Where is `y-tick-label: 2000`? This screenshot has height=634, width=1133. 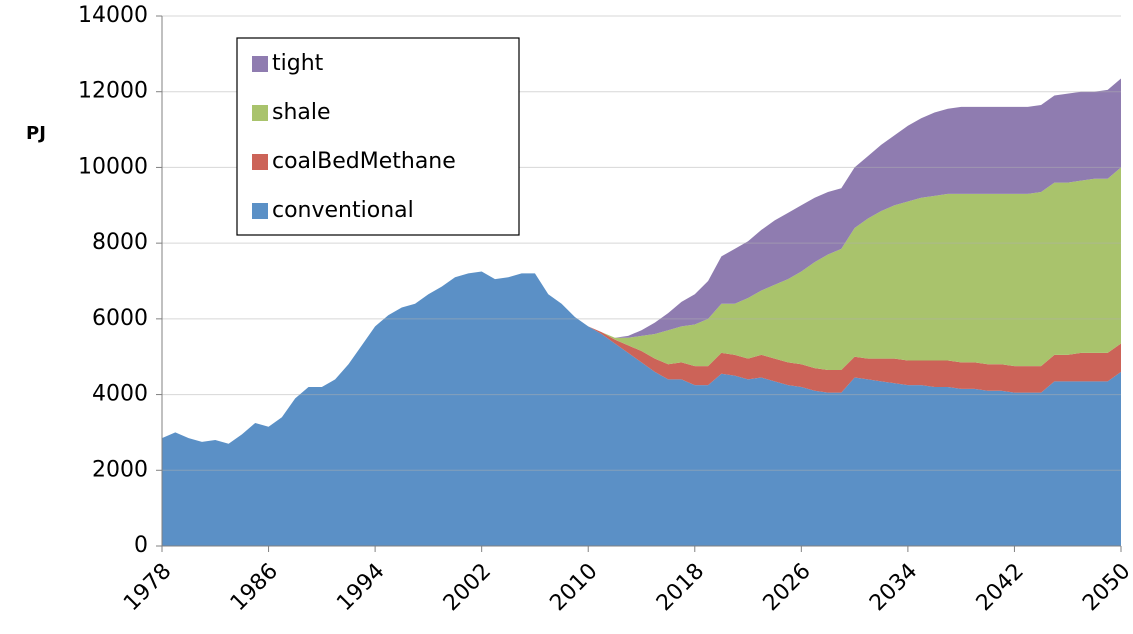
y-tick-label: 2000 is located at coordinates (120, 469).